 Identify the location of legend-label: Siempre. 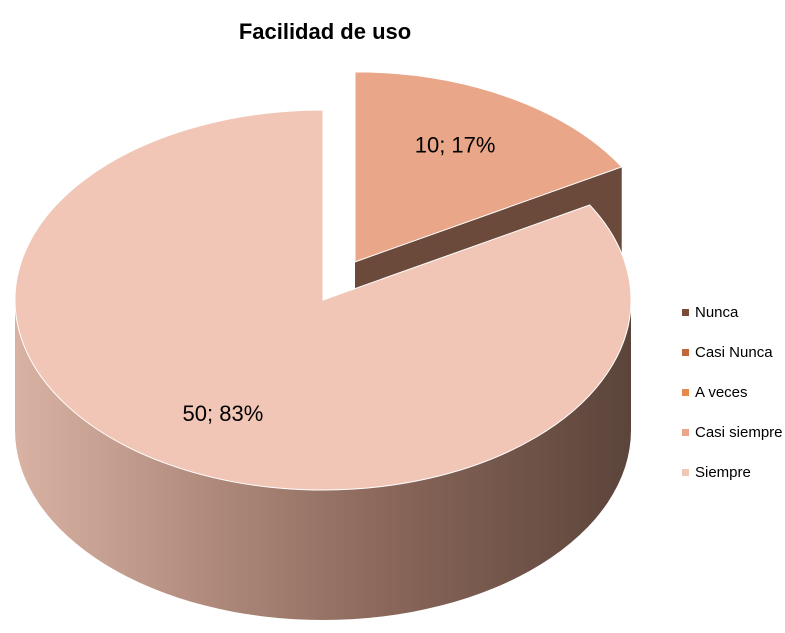
(723, 472).